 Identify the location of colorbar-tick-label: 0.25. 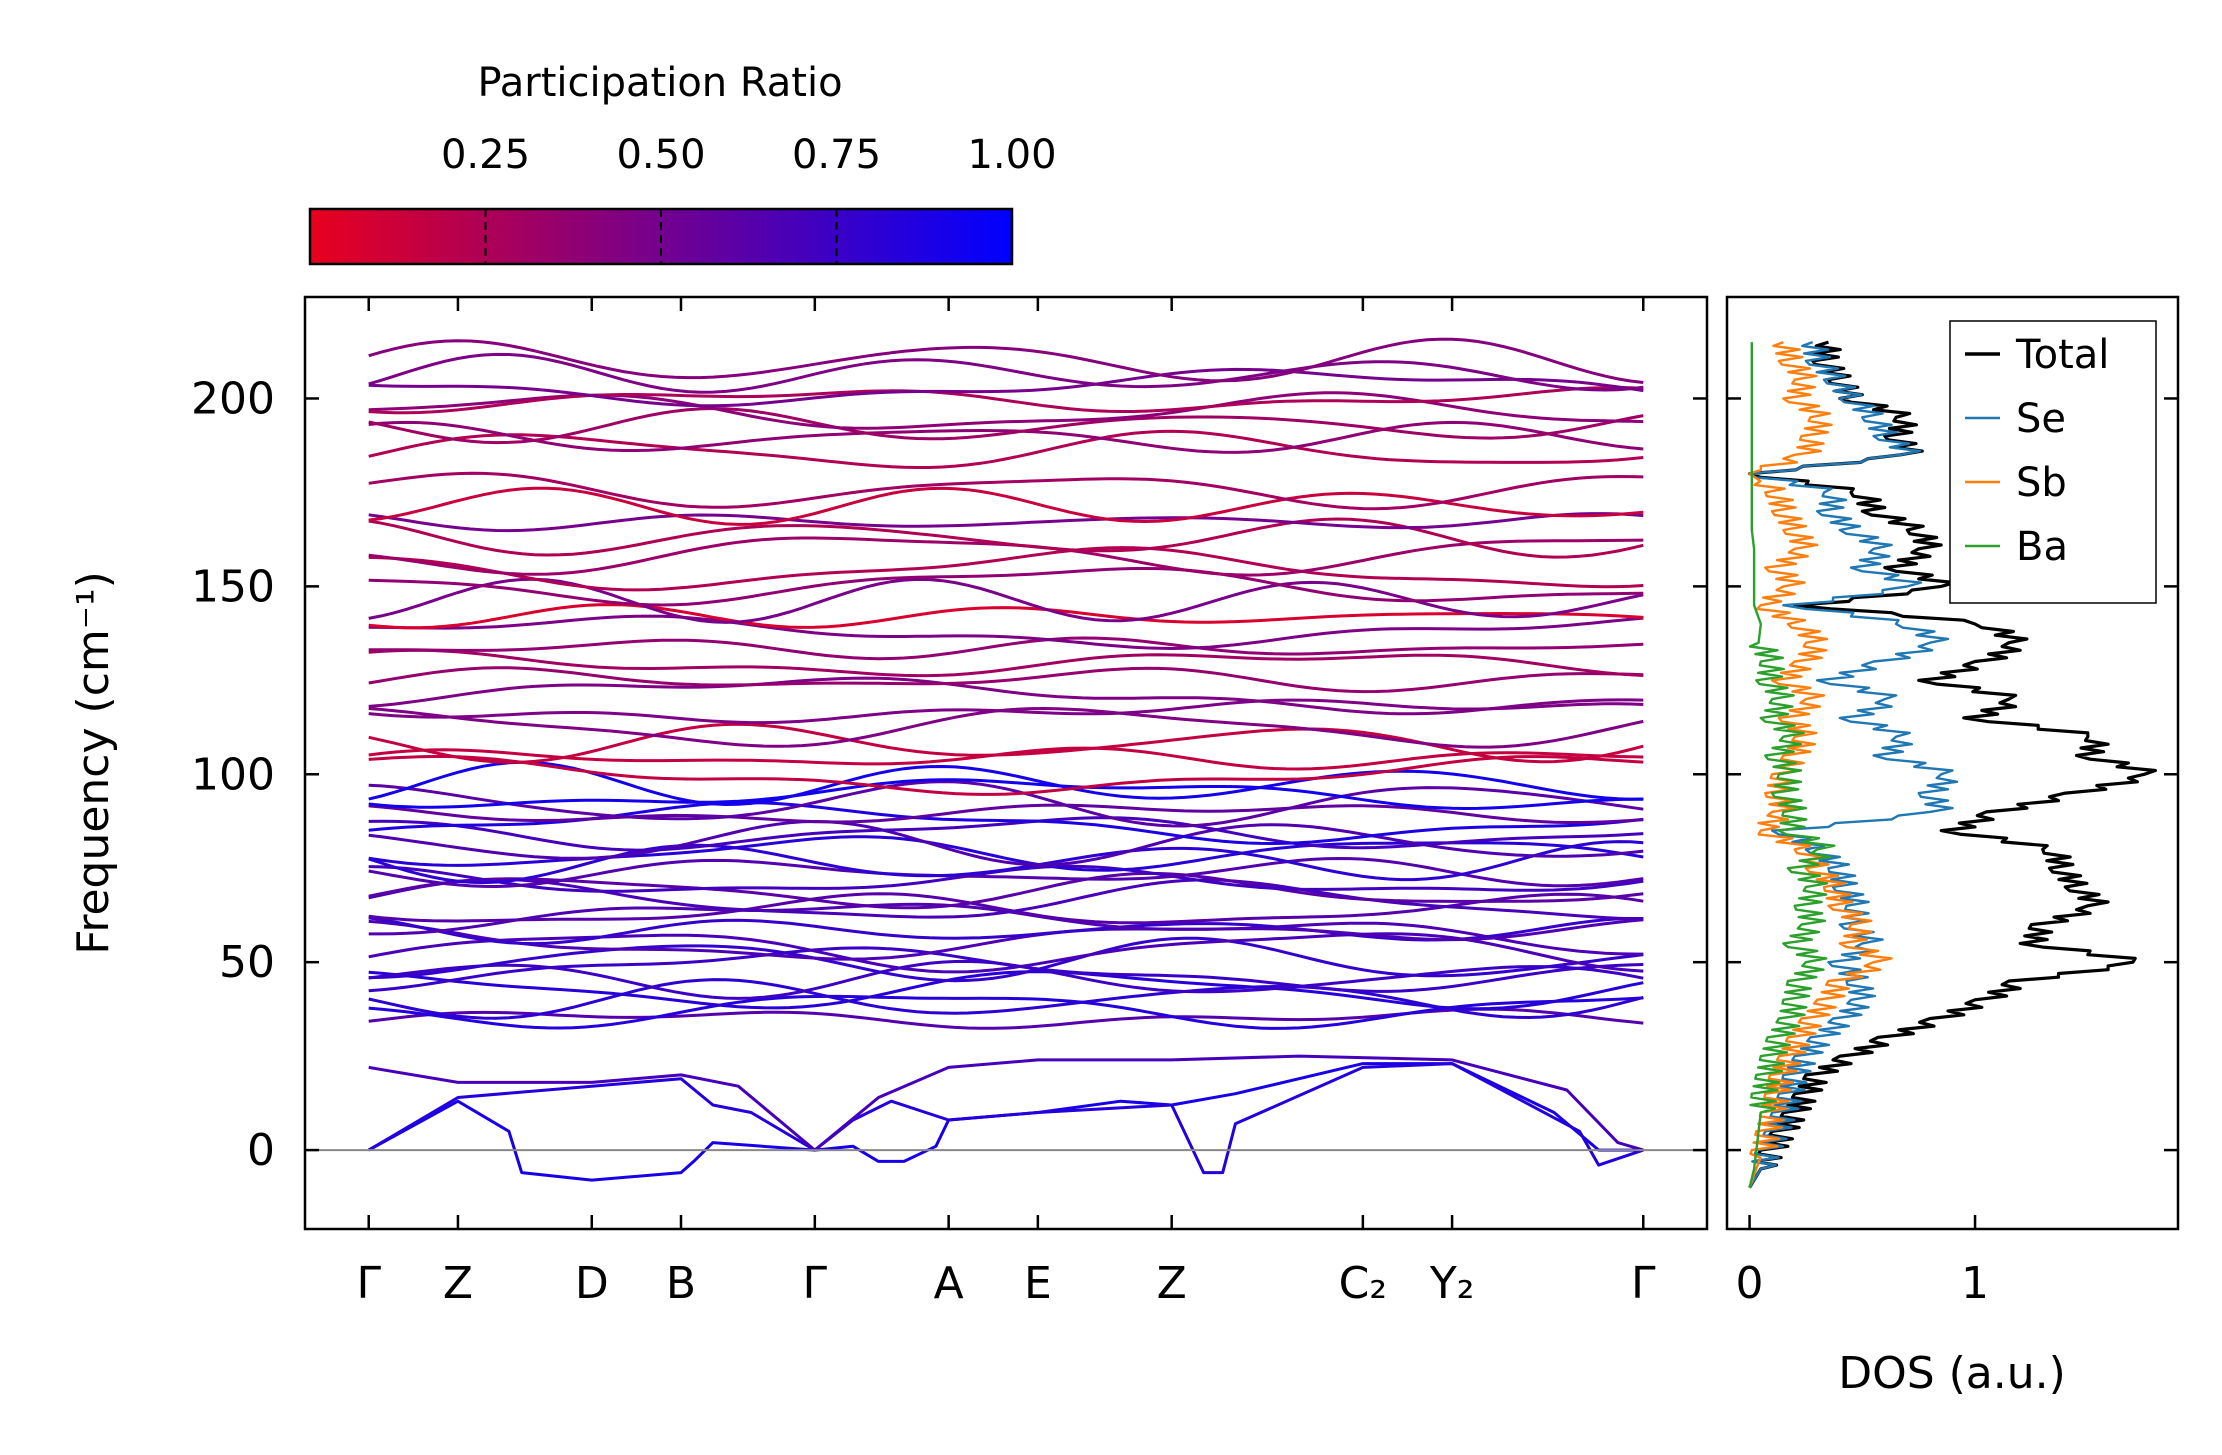
(485, 155).